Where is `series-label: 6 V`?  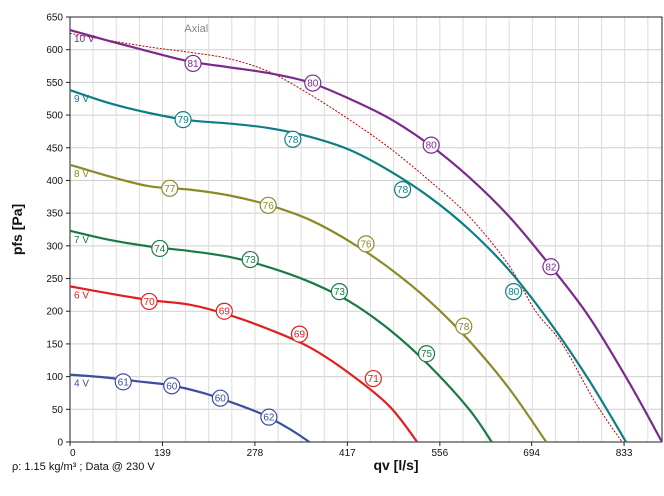
series-label: 6 V is located at coordinates (81, 295).